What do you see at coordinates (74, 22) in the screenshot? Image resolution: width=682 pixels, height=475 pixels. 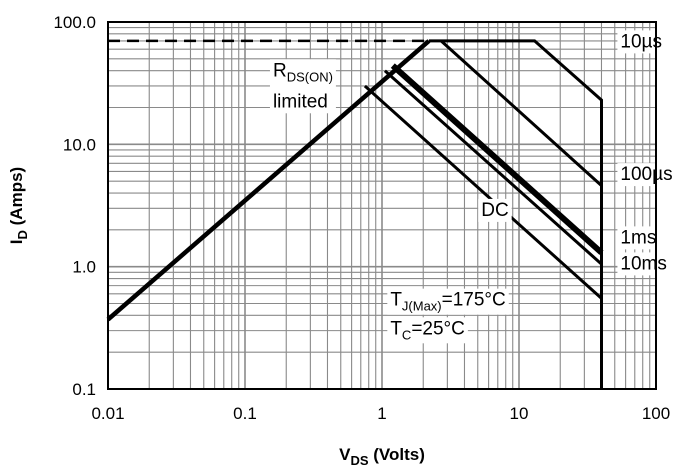 I see `y-tick-label: 100.0` at bounding box center [74, 22].